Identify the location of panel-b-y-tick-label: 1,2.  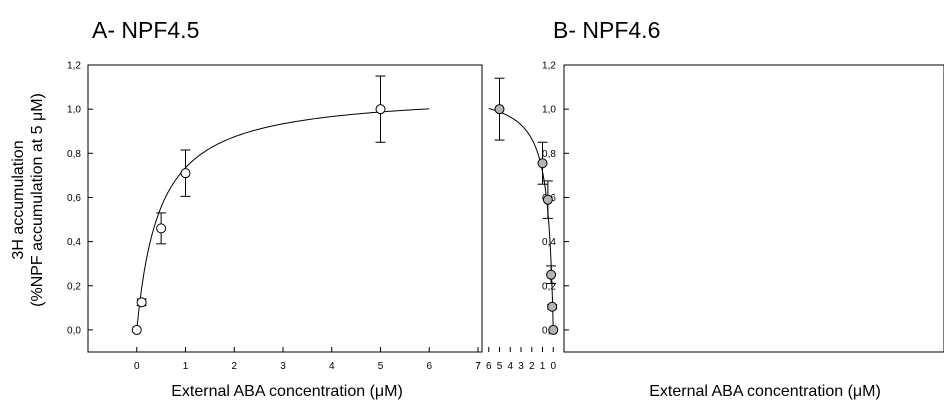
(549, 66).